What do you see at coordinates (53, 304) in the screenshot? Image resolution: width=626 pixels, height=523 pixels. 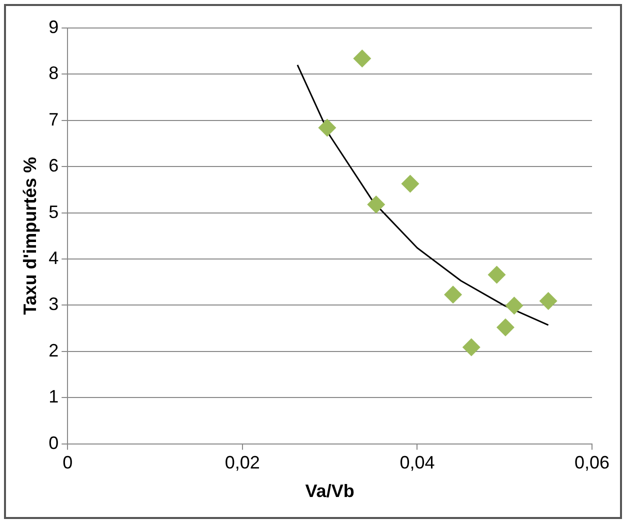 I see `y-tick-label: 3` at bounding box center [53, 304].